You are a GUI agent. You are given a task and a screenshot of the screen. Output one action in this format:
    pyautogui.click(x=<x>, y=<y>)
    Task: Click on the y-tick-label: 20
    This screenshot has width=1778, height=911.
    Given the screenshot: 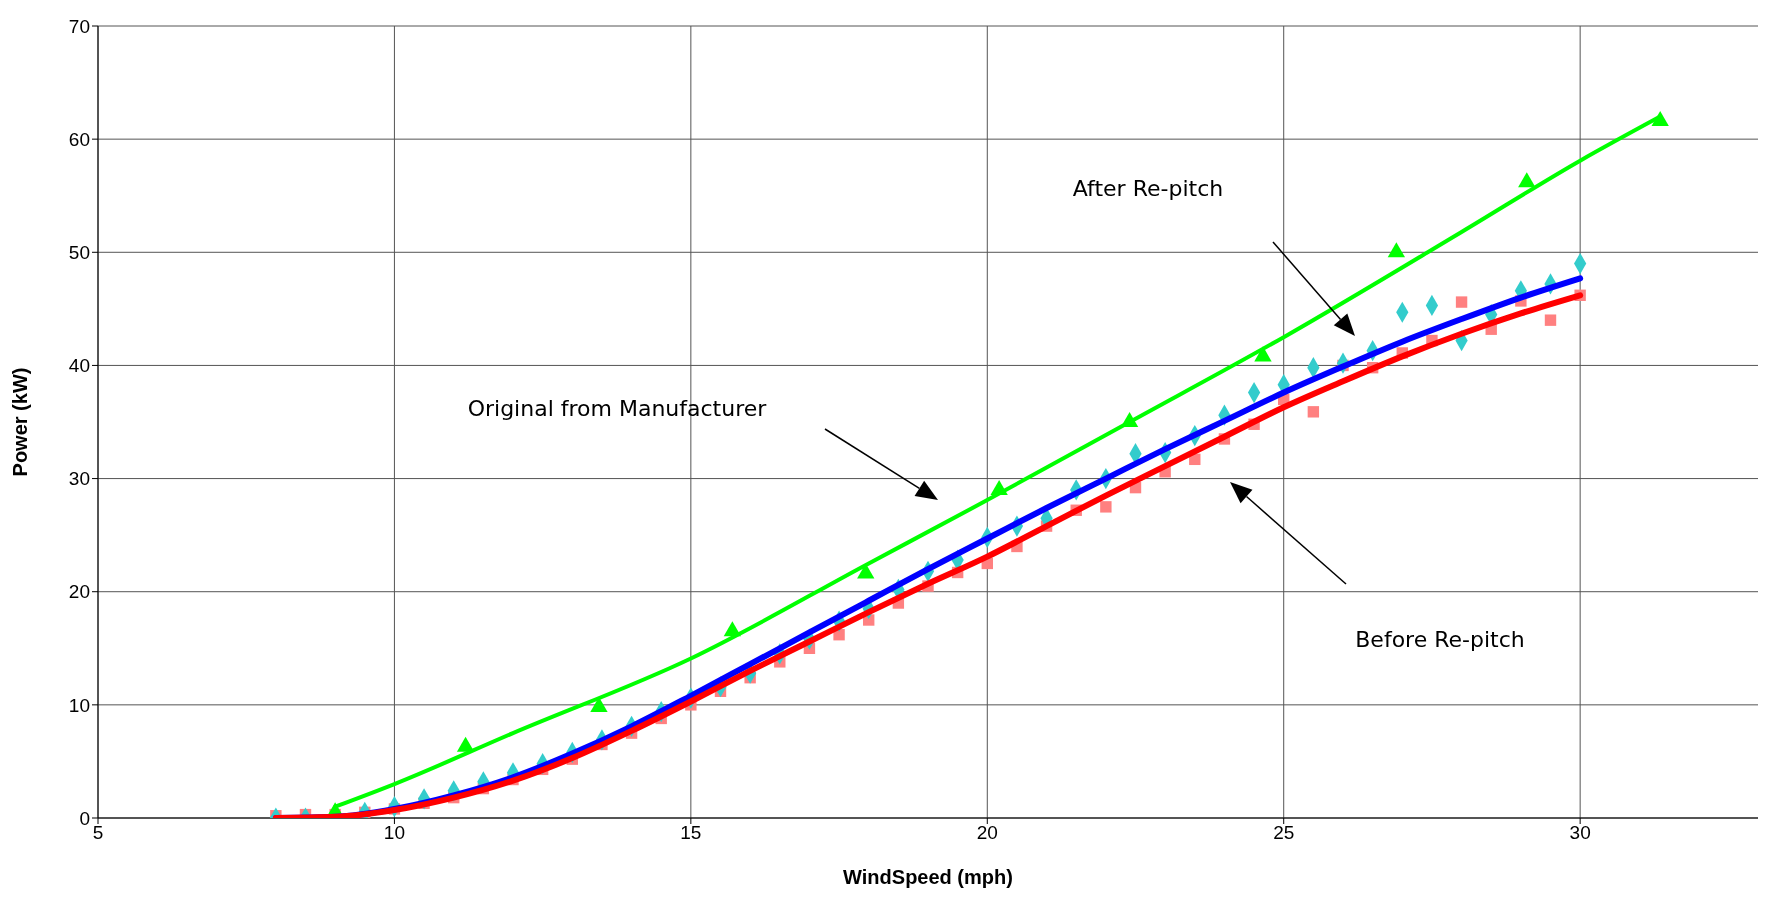 What is the action you would take?
    pyautogui.click(x=79, y=592)
    